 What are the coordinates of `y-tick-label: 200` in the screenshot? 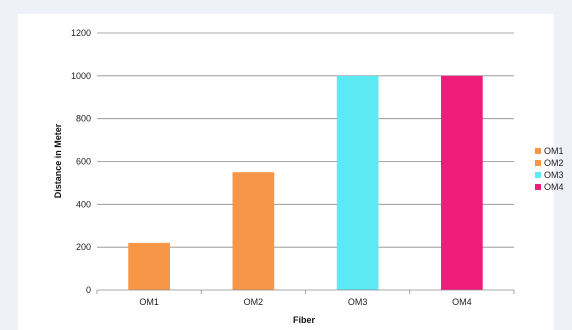 It's located at (83, 247).